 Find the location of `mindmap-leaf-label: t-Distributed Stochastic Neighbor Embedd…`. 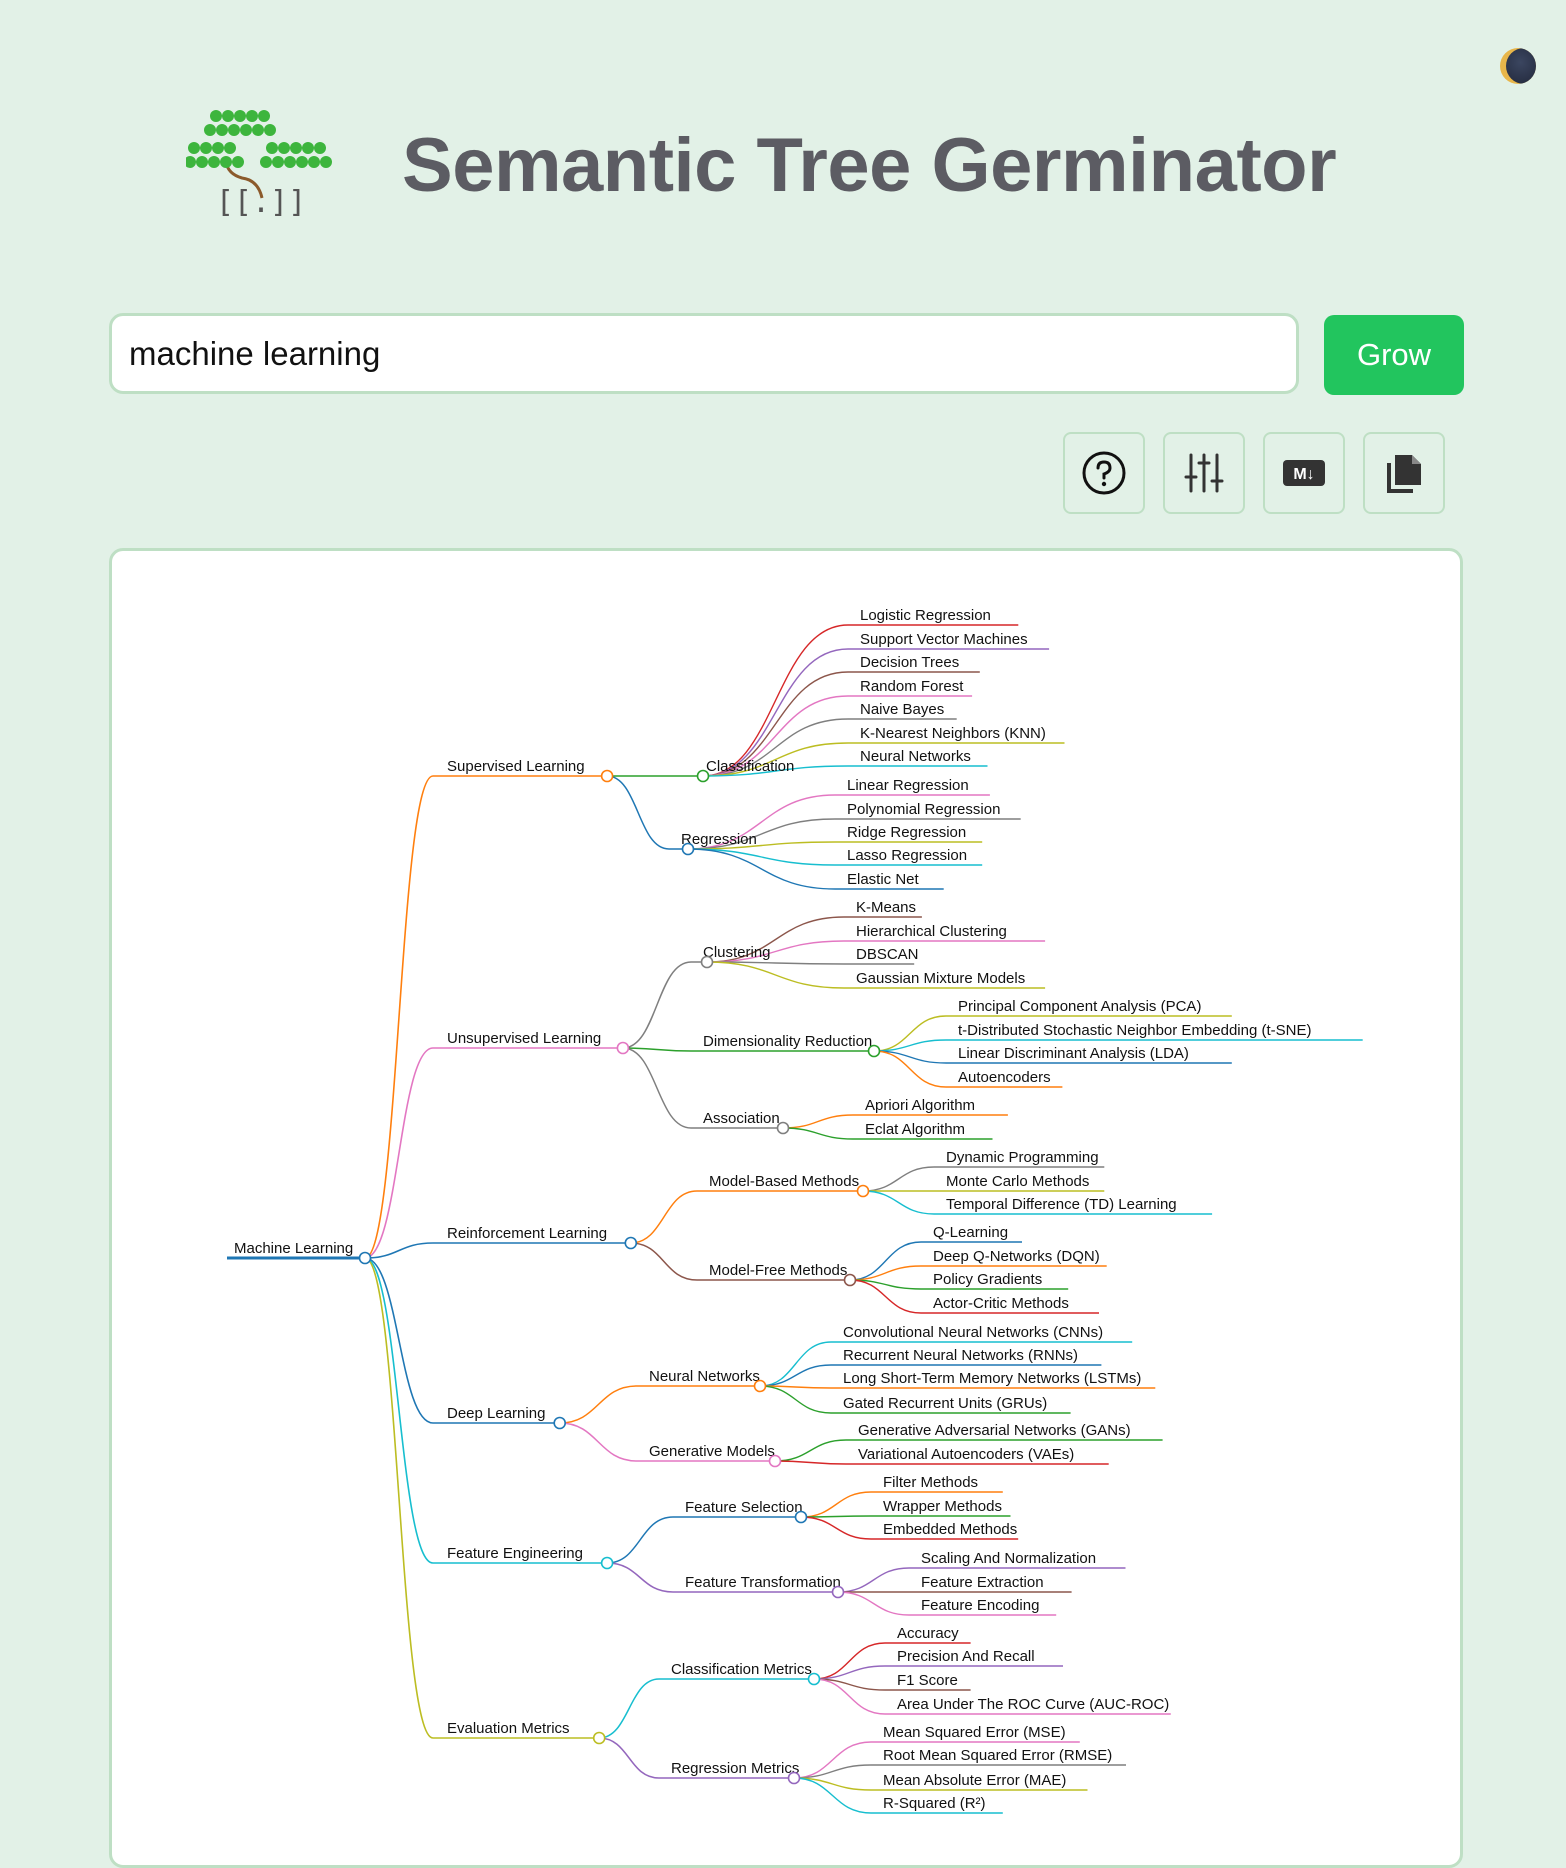

mindmap-leaf-label: t-Distributed Stochastic Neighbor Embedd… is located at coordinates (1134, 1030).